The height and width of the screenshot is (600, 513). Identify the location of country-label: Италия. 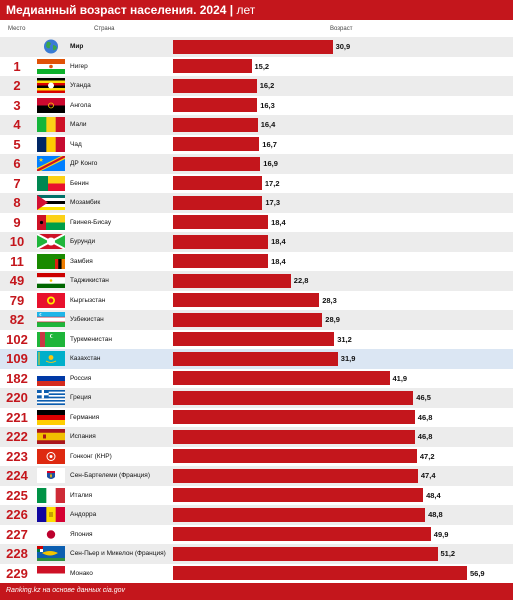
(81, 495).